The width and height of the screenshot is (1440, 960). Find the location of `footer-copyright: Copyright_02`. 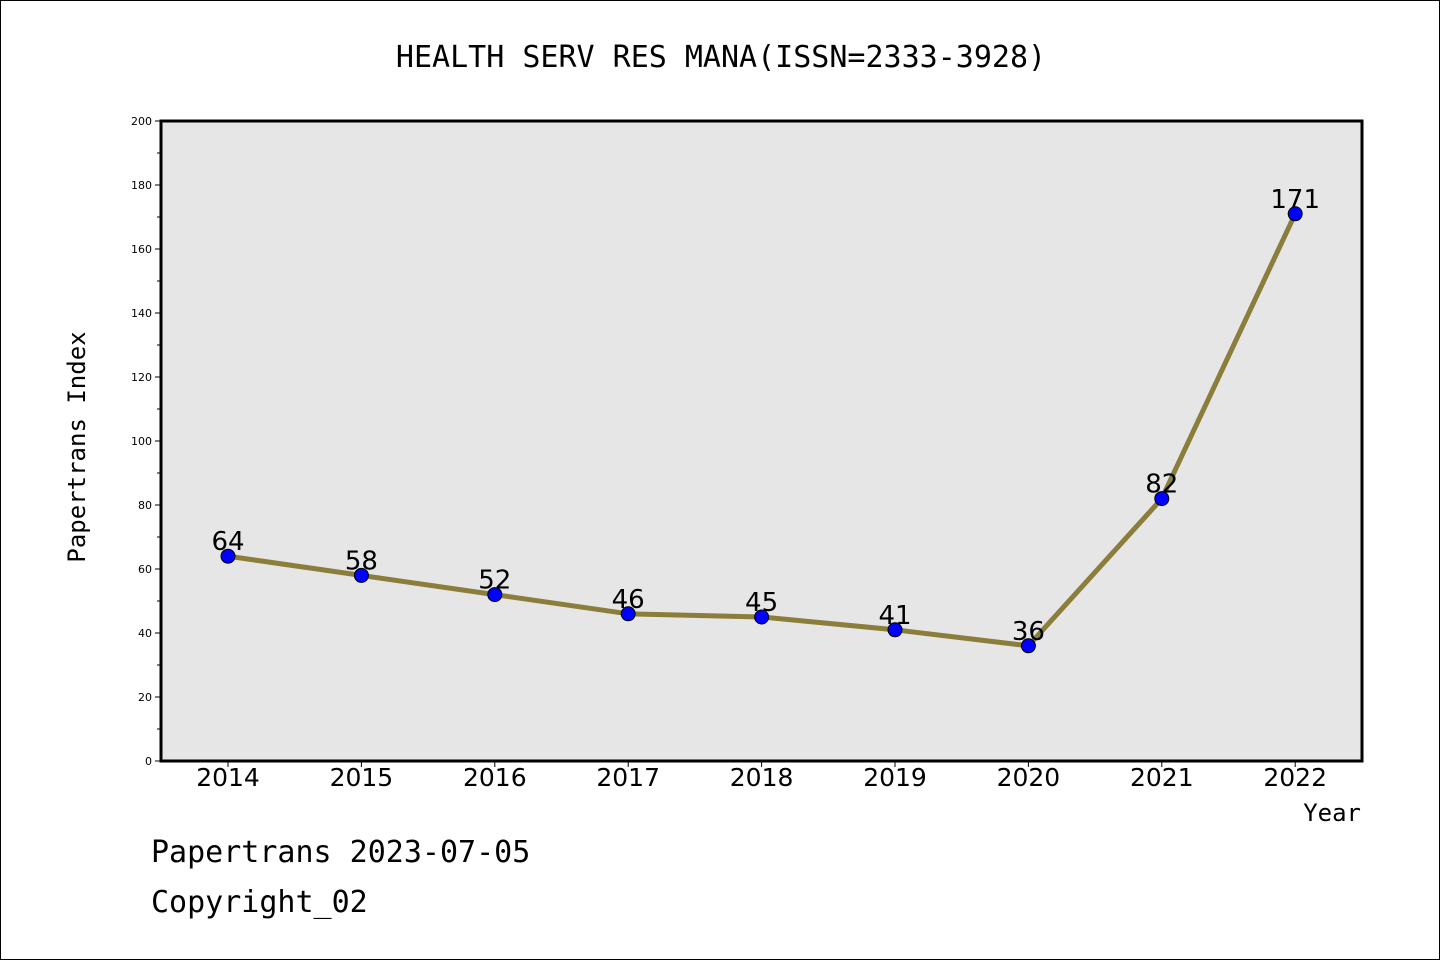

footer-copyright: Copyright_02 is located at coordinates (259, 902).